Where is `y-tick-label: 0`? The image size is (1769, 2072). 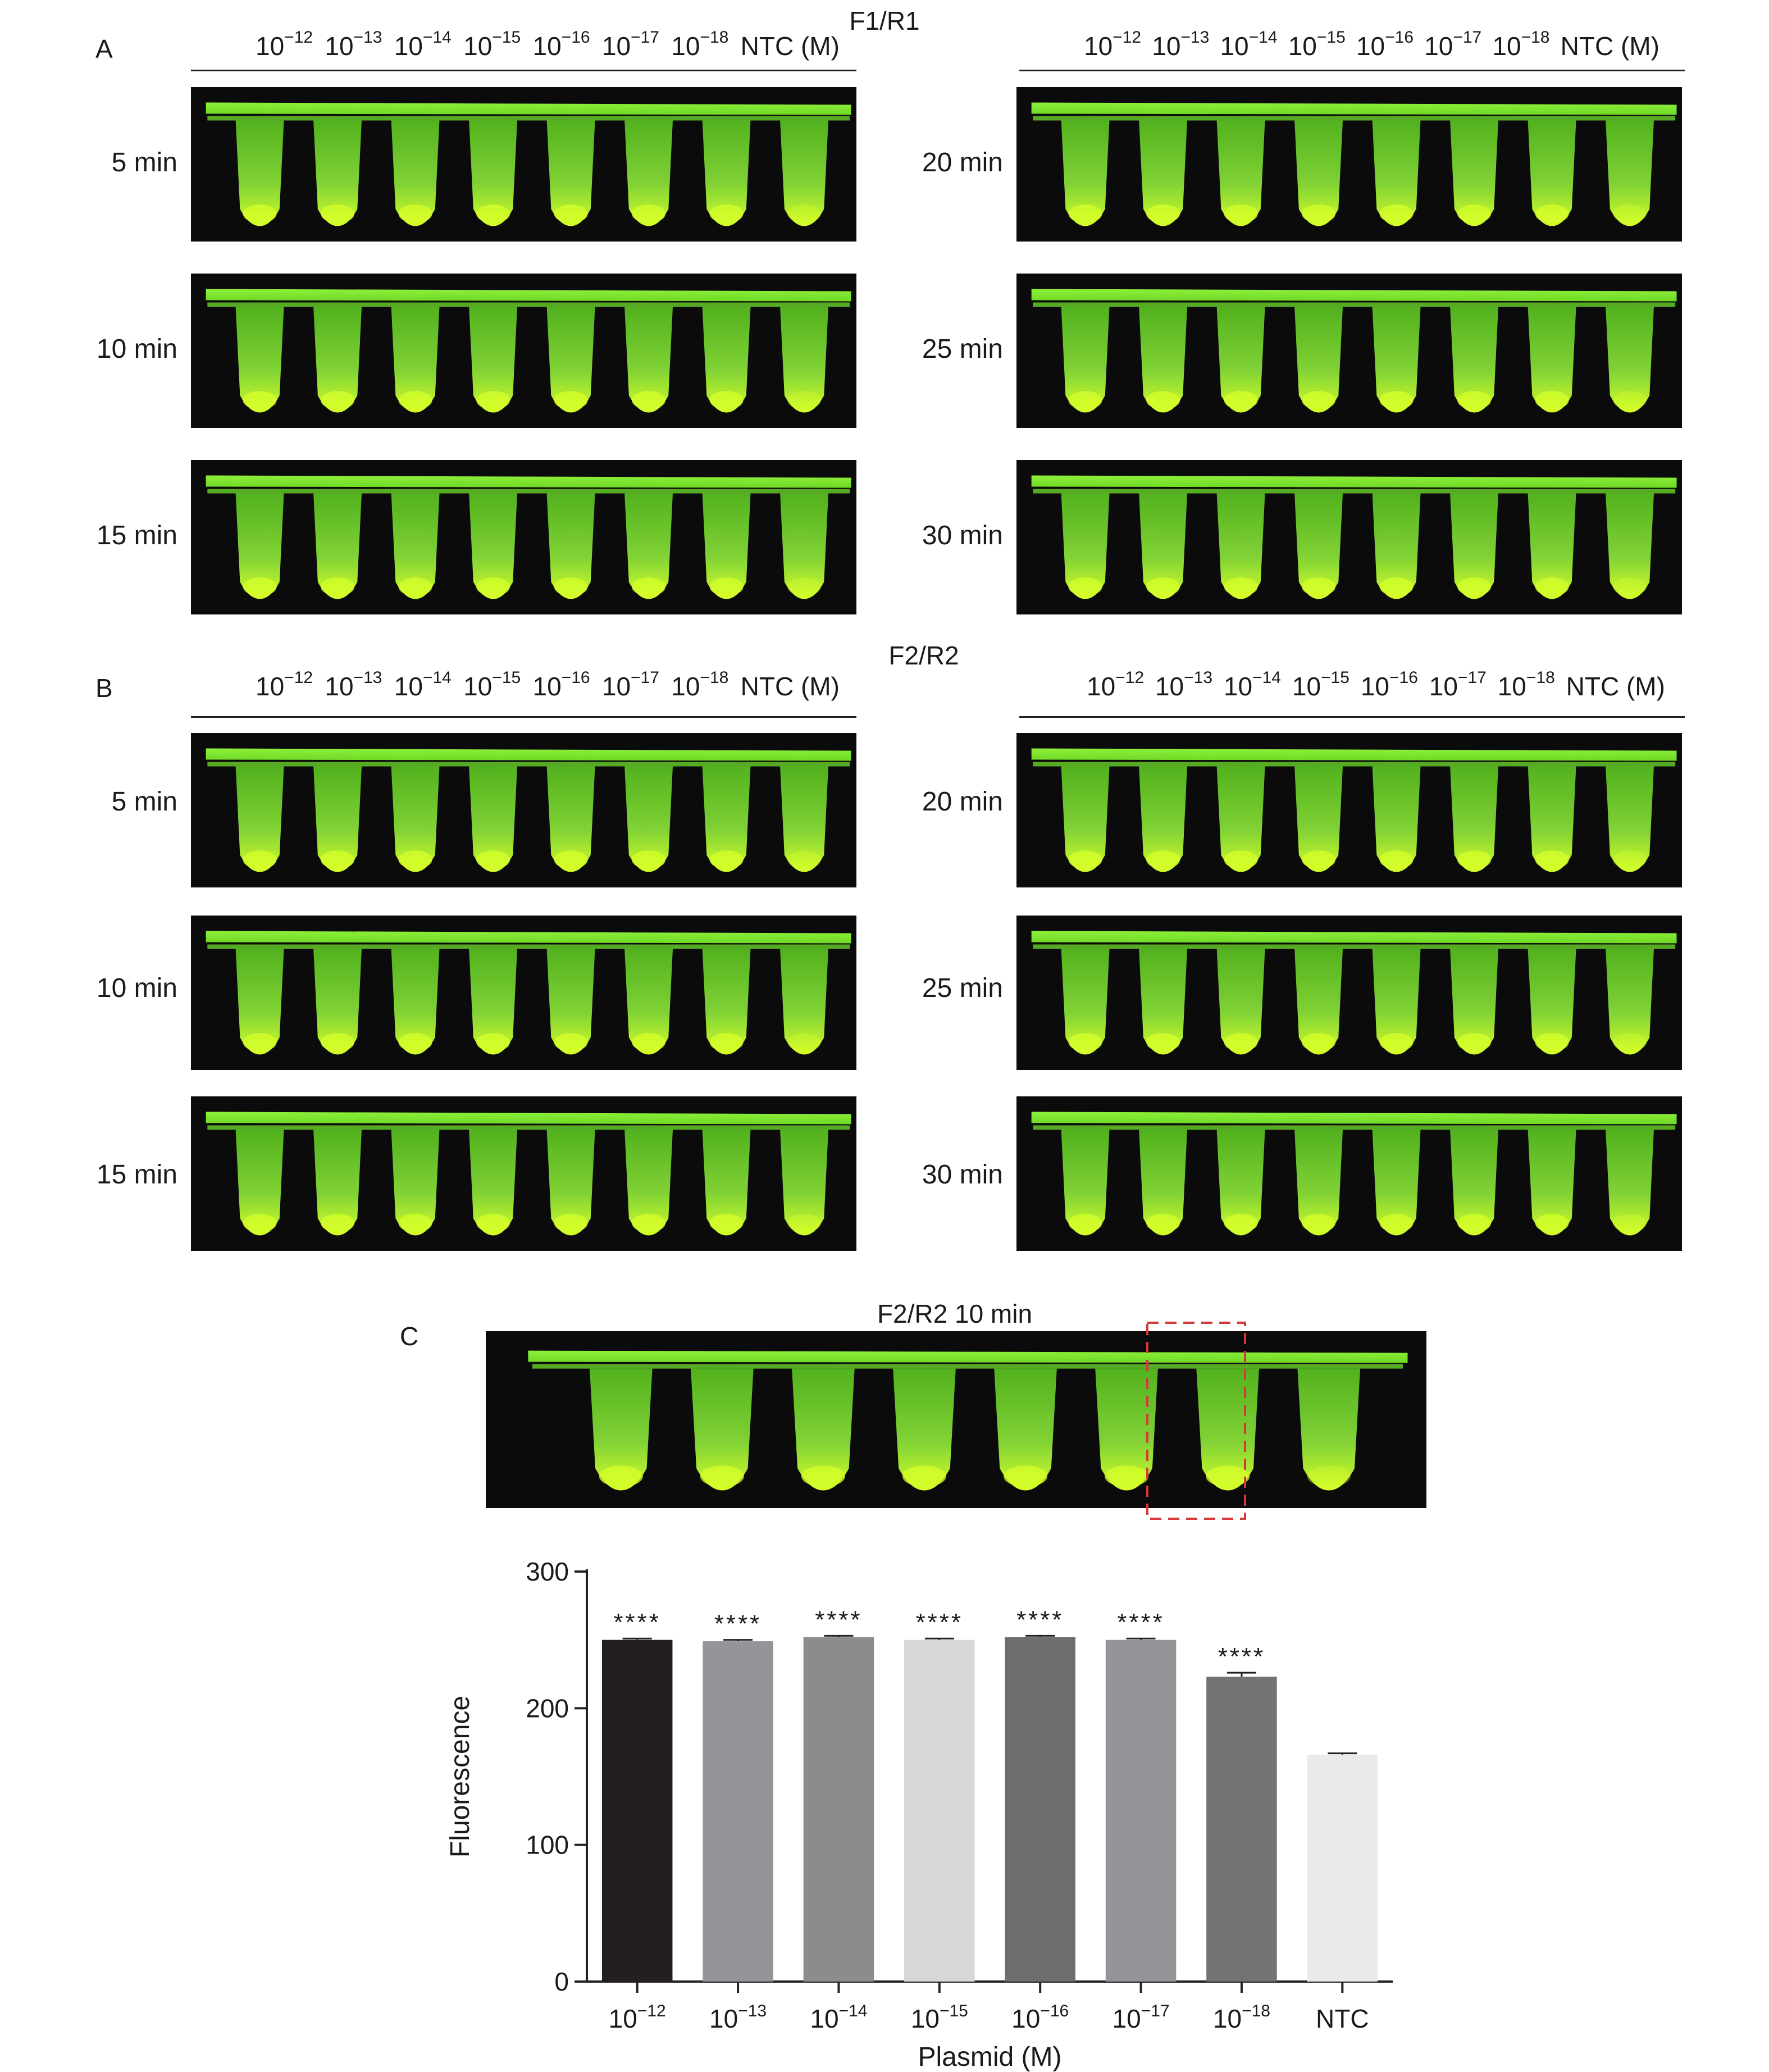 y-tick-label: 0 is located at coordinates (561, 1981).